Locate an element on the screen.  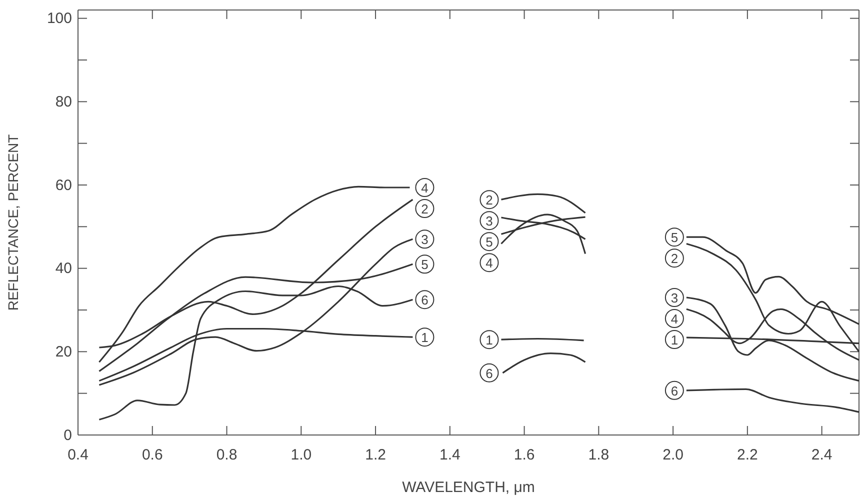
y-tick-label: 0 is located at coordinates (68, 435).